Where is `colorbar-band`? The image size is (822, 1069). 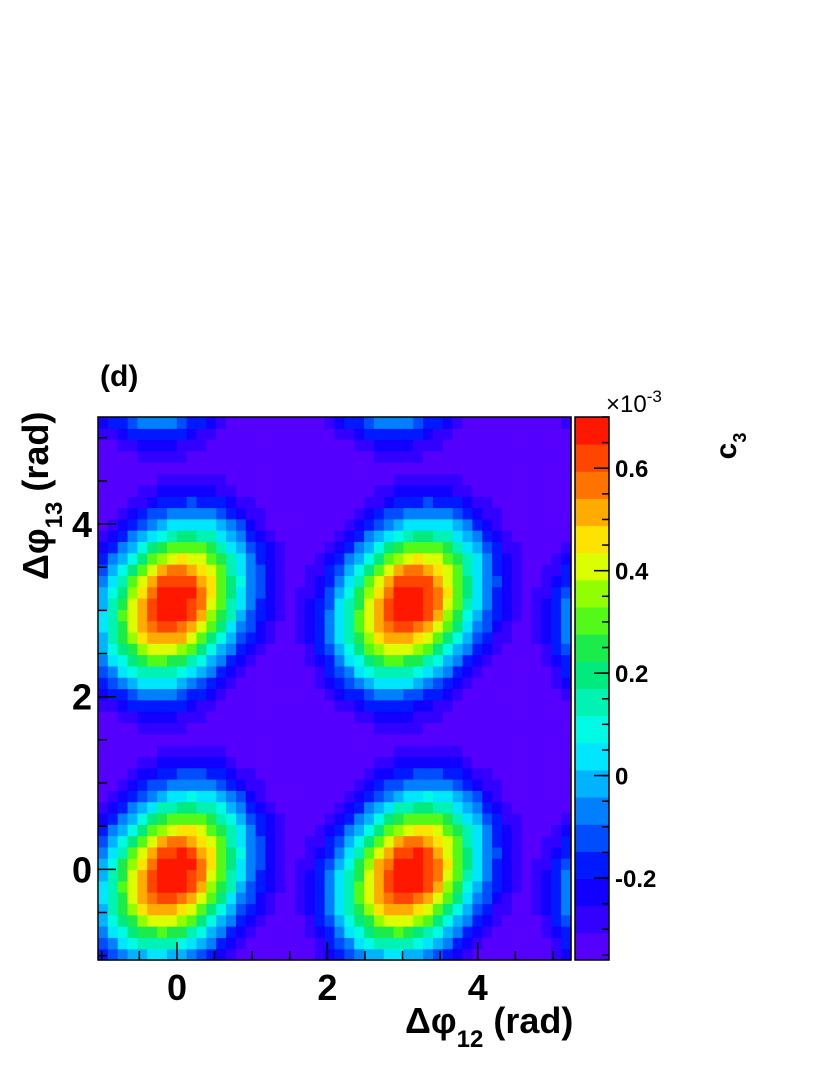
colorbar-band is located at coordinates (592, 593).